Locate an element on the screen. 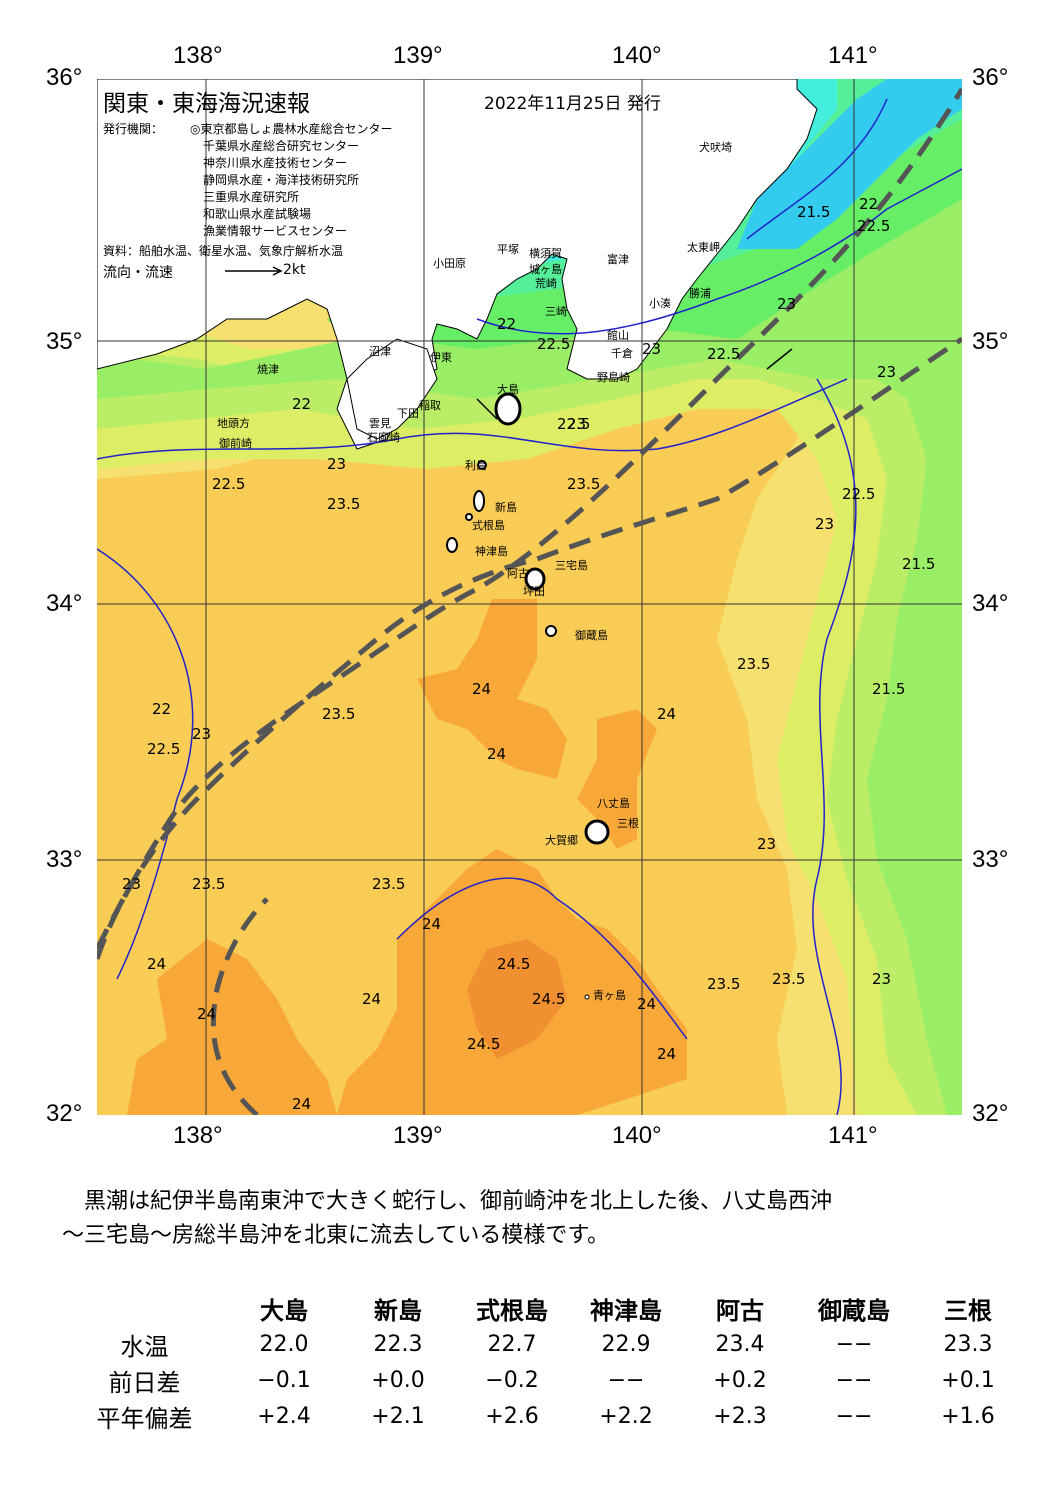  place-name: 横須賀 is located at coordinates (545, 253).